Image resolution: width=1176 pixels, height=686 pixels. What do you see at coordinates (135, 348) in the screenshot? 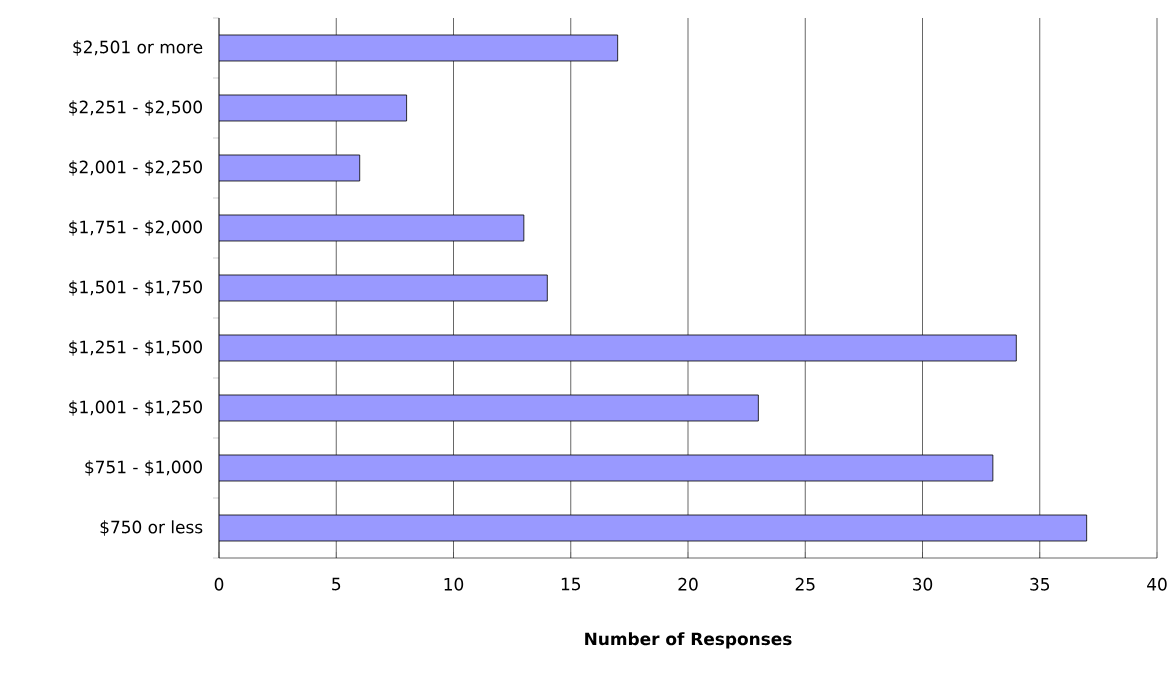
I see `y-tick-label: $1,251 - $1,500` at bounding box center [135, 348].